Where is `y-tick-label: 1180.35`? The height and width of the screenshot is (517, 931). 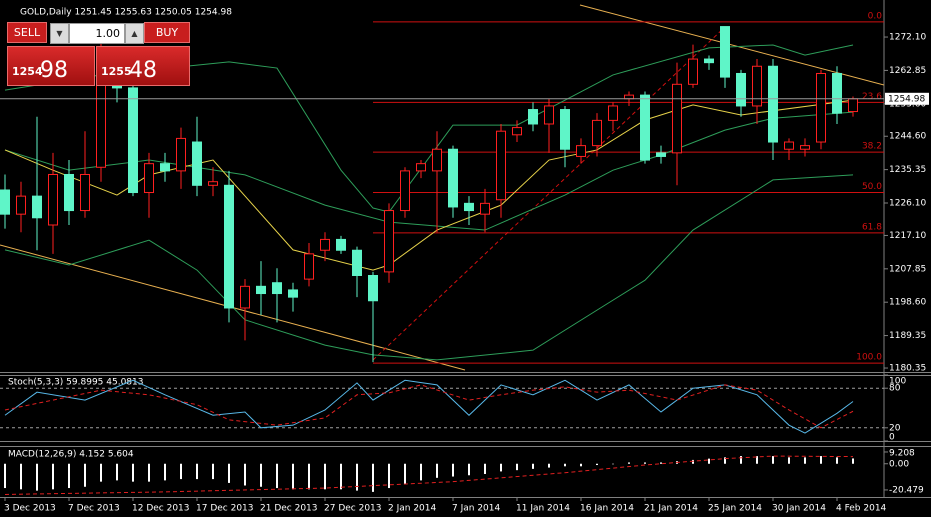
y-tick-label: 1180.35 is located at coordinates (907, 369).